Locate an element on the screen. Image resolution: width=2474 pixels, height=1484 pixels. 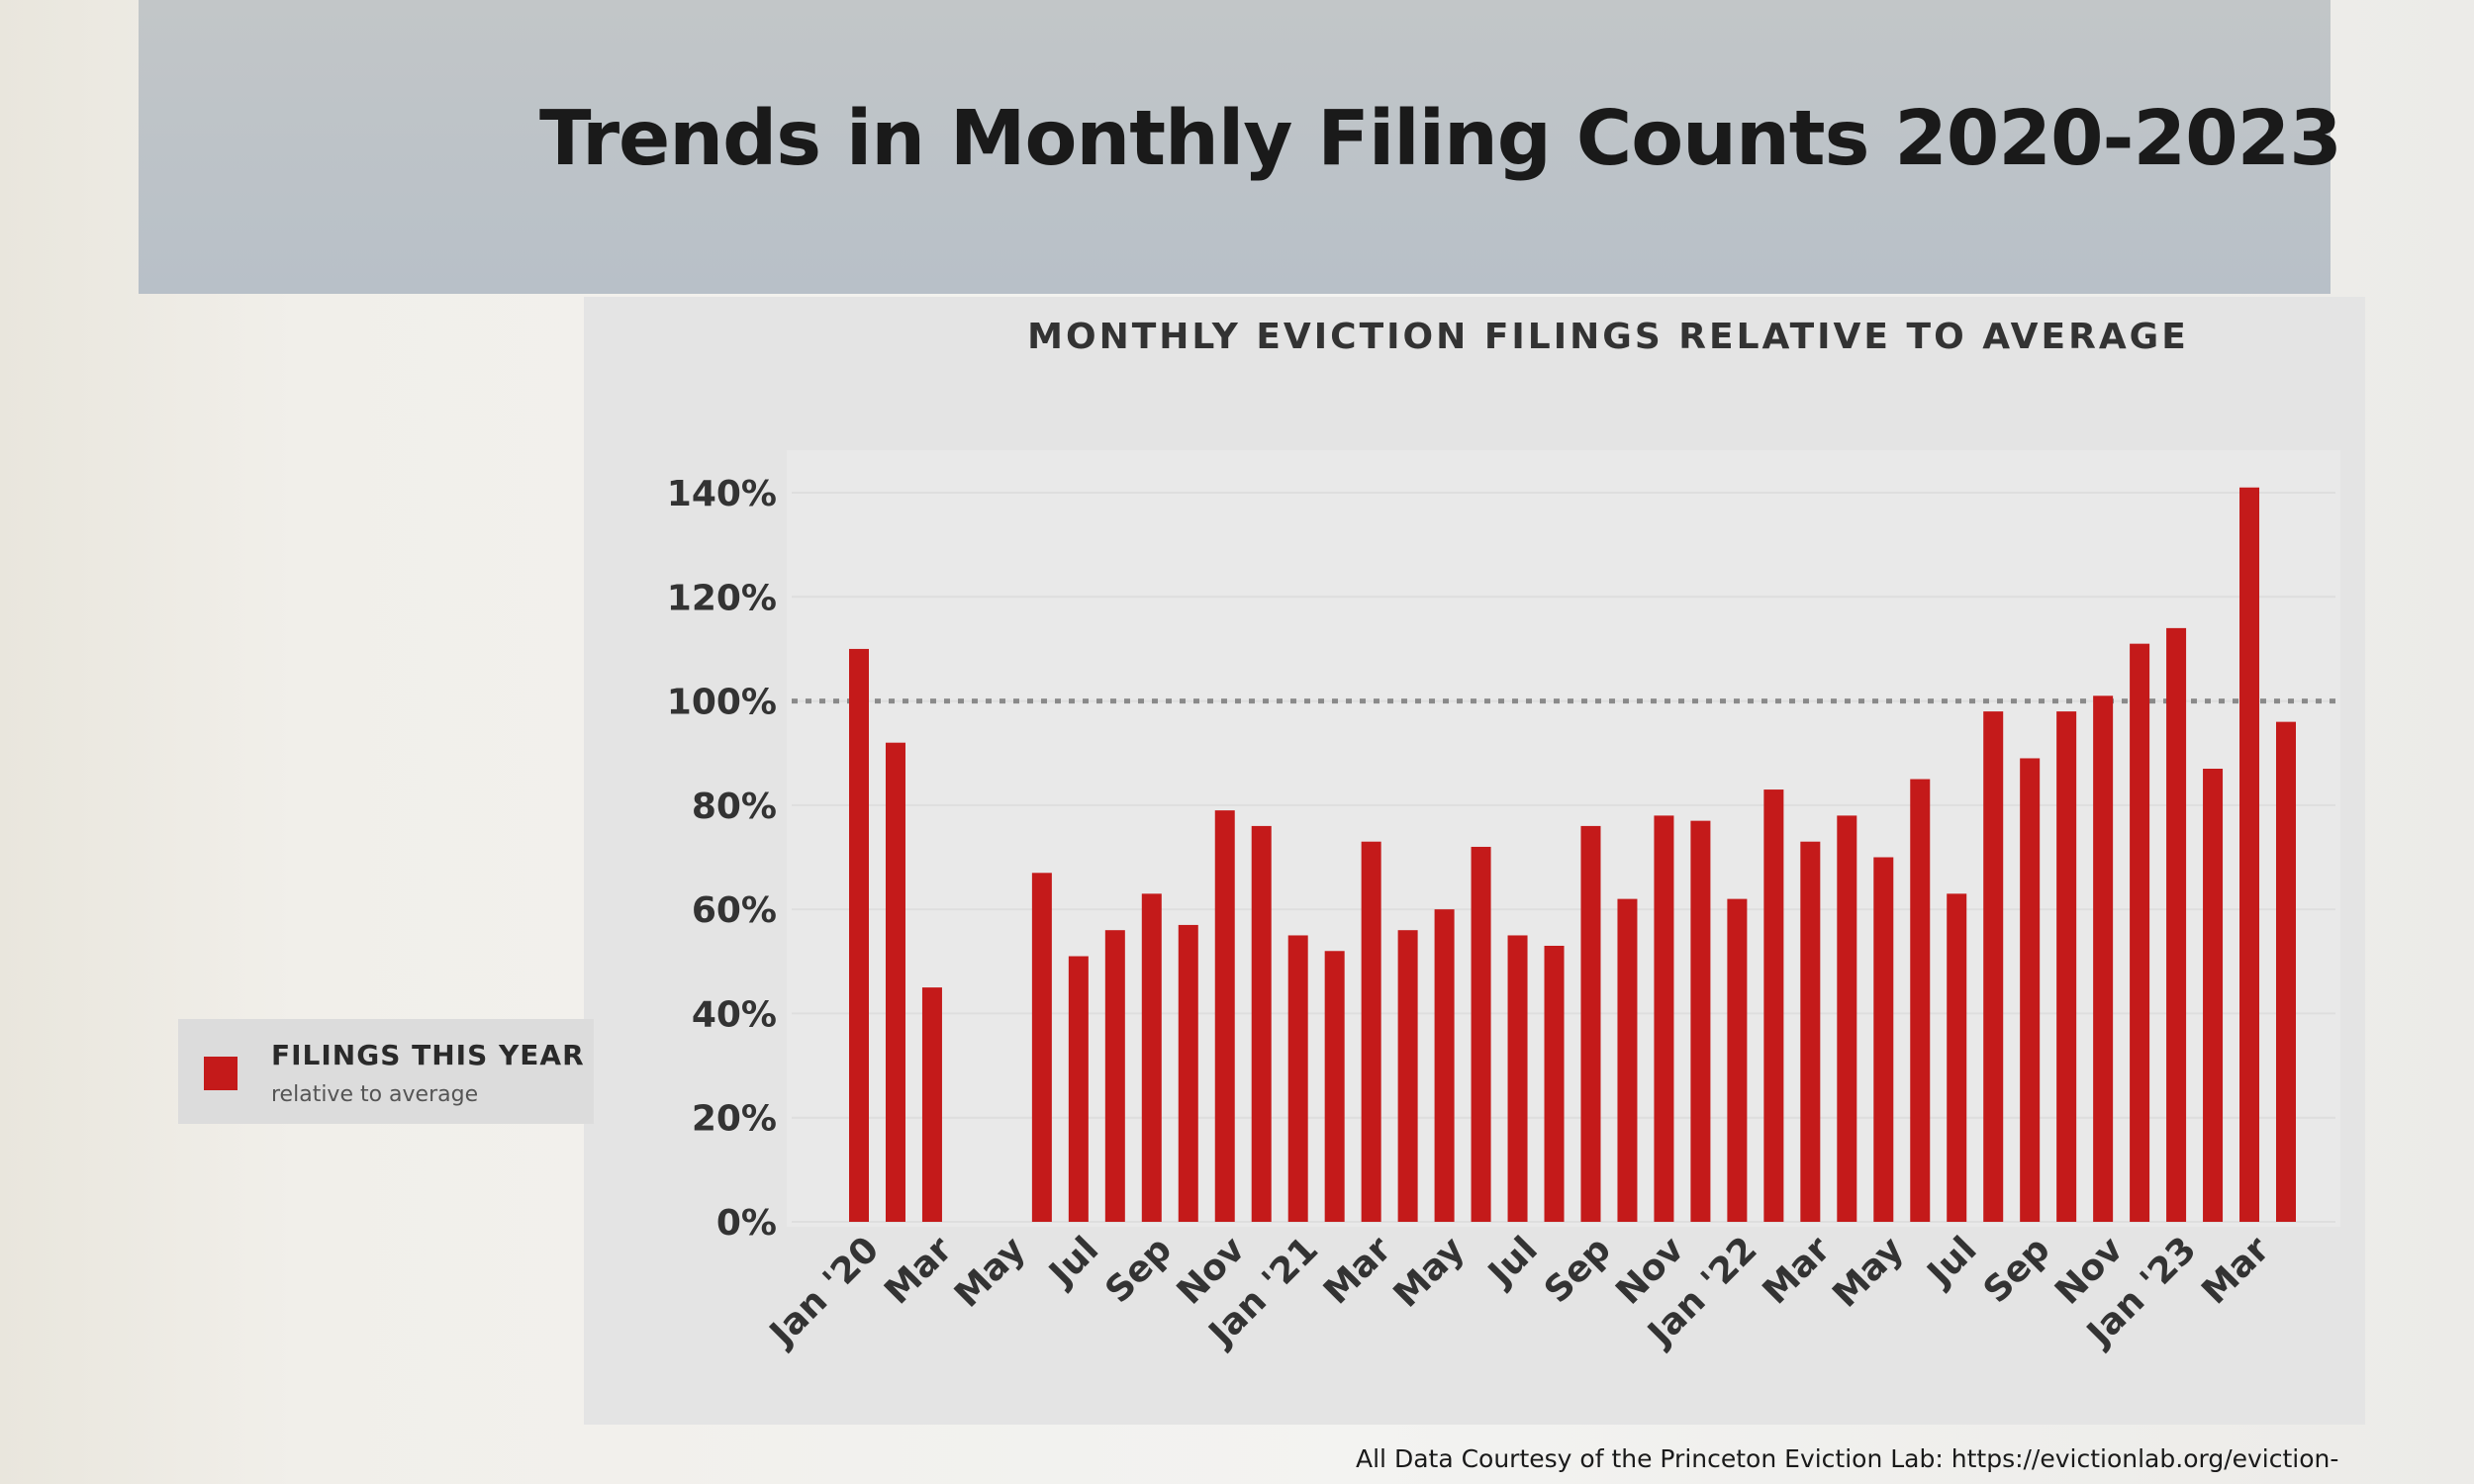
legend: FILINGS THIS YEAR relative to average is located at coordinates (386, 1071).